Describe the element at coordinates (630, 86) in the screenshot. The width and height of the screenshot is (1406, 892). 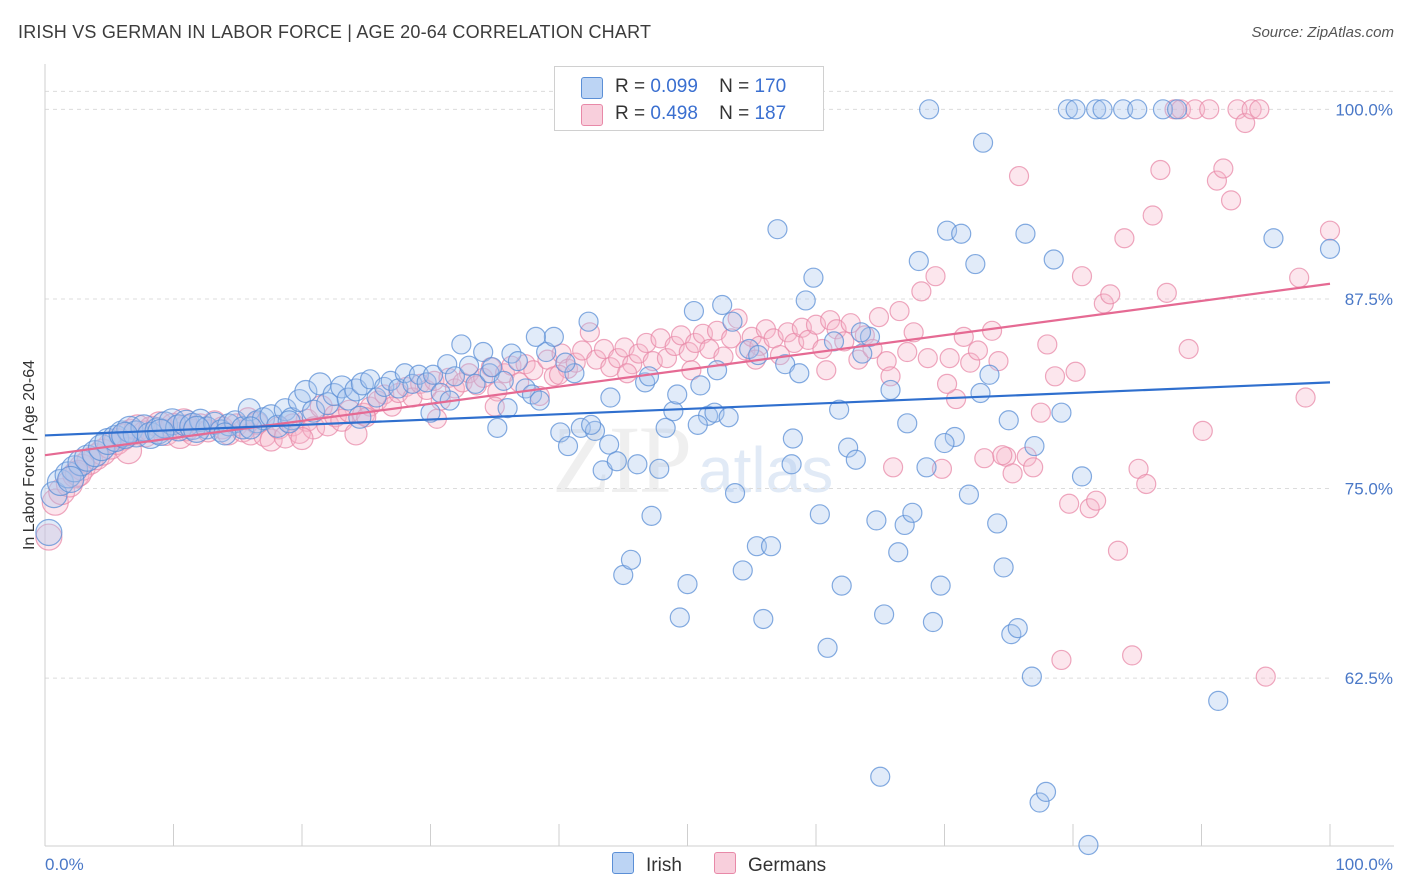
I see `irish-r-label: R =` at that location.